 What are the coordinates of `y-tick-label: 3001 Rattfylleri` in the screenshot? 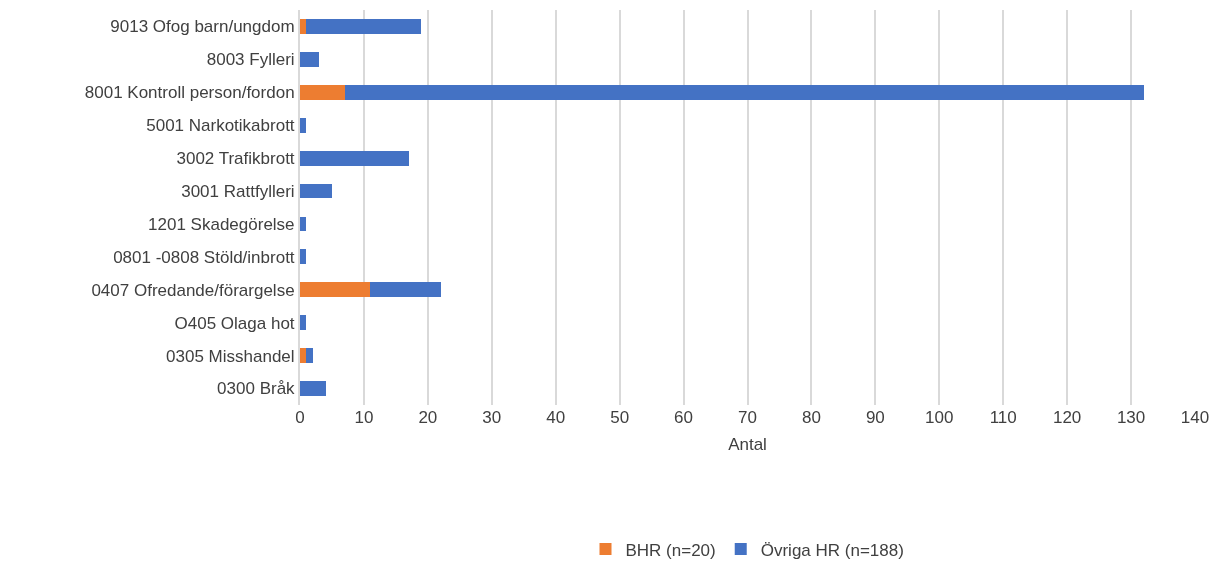 It's located at (238, 191).